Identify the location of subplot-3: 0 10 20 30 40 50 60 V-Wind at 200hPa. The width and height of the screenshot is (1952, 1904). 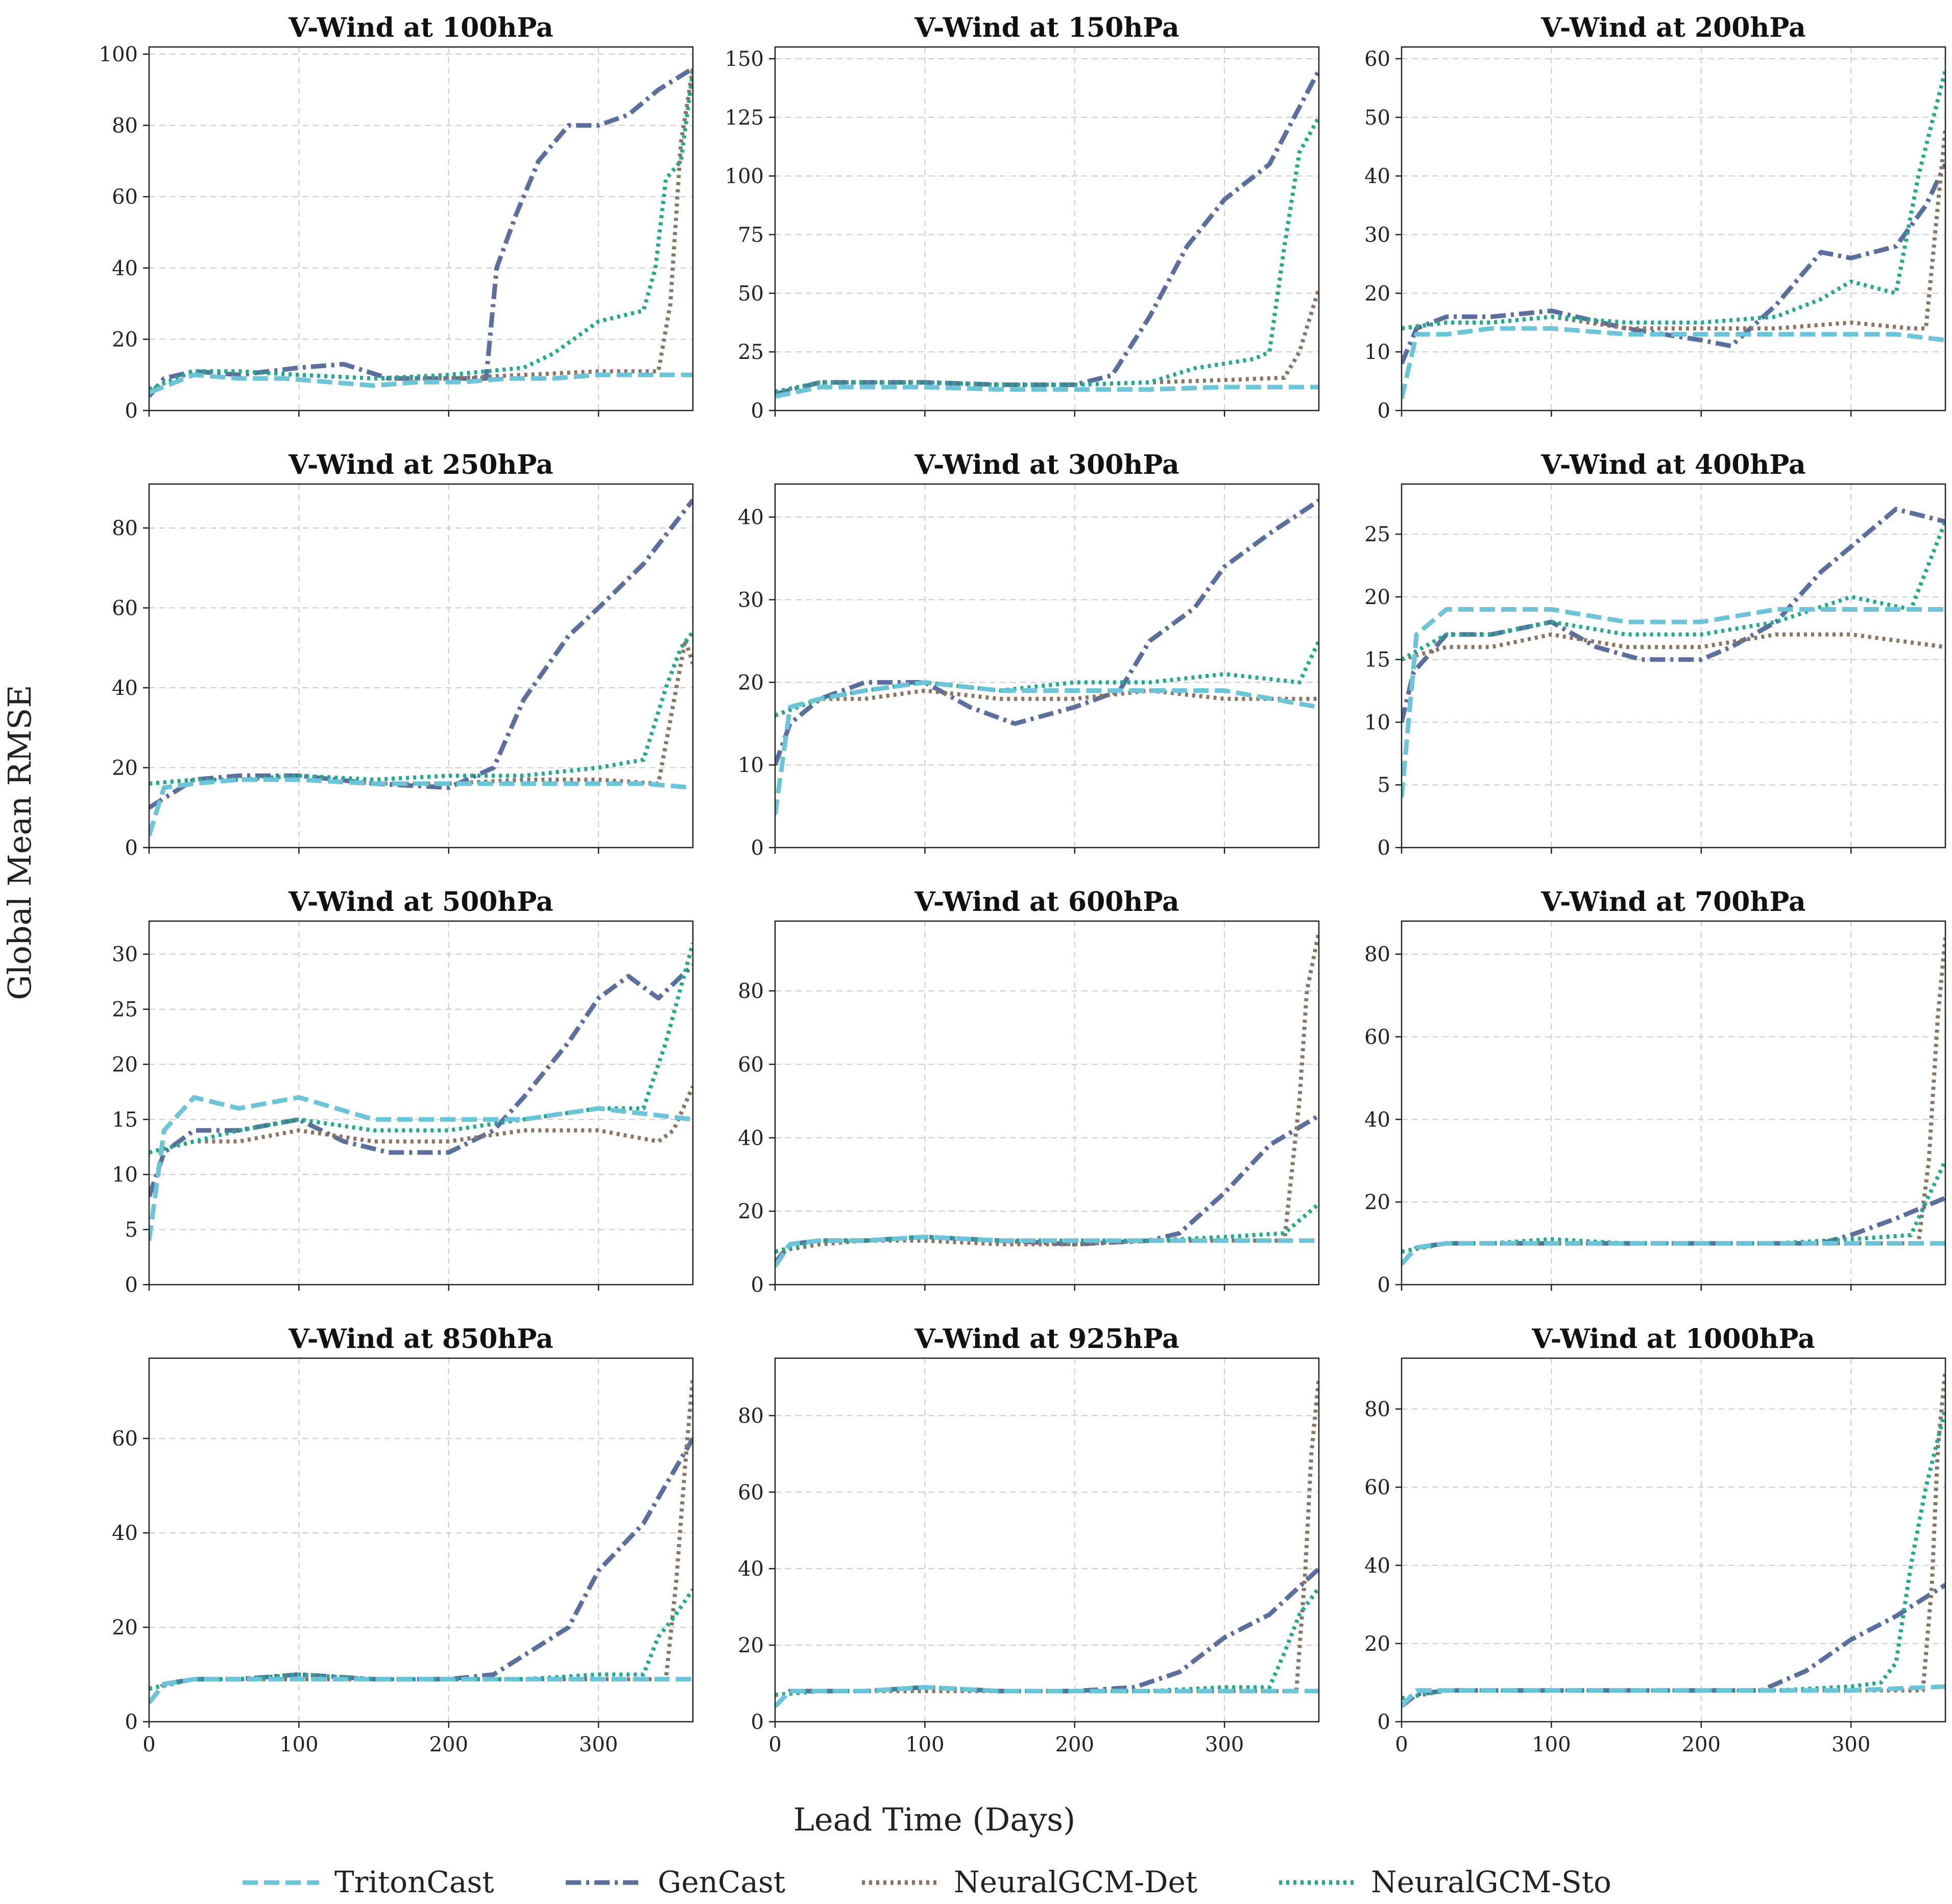
(1655, 217).